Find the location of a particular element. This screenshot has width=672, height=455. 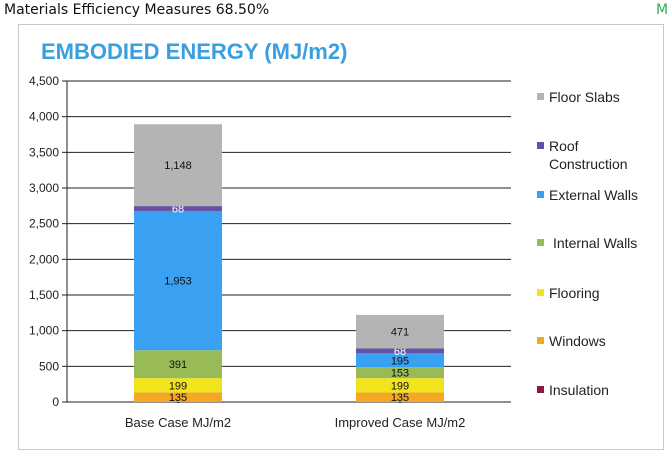

x-category-label: Base Case MJ/m2 is located at coordinates (178, 422).